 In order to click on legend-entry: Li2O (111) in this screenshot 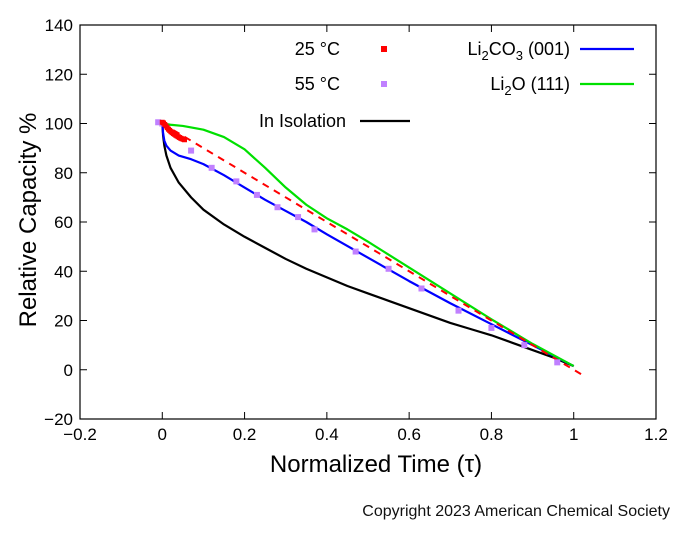, I will do `click(562, 86)`.